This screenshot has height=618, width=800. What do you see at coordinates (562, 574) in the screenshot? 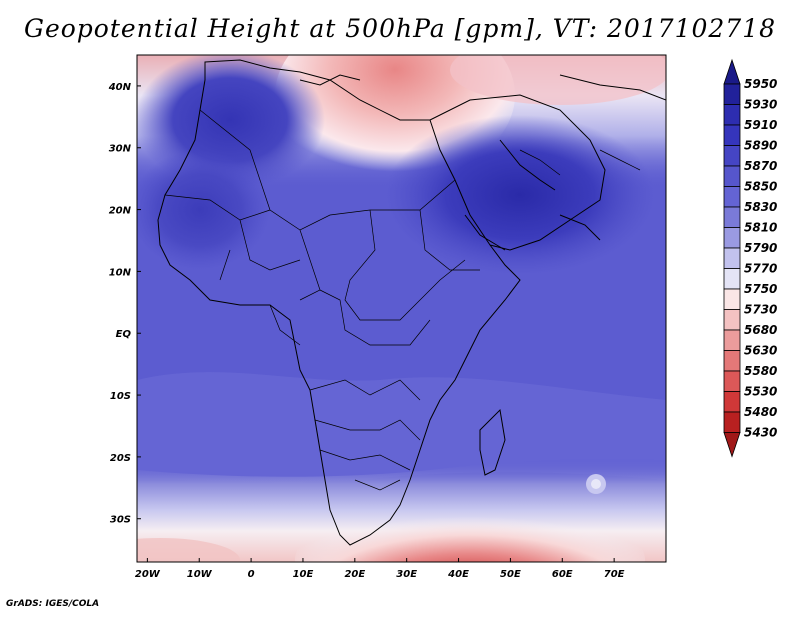
I see `lon-label: 60E` at bounding box center [562, 574].